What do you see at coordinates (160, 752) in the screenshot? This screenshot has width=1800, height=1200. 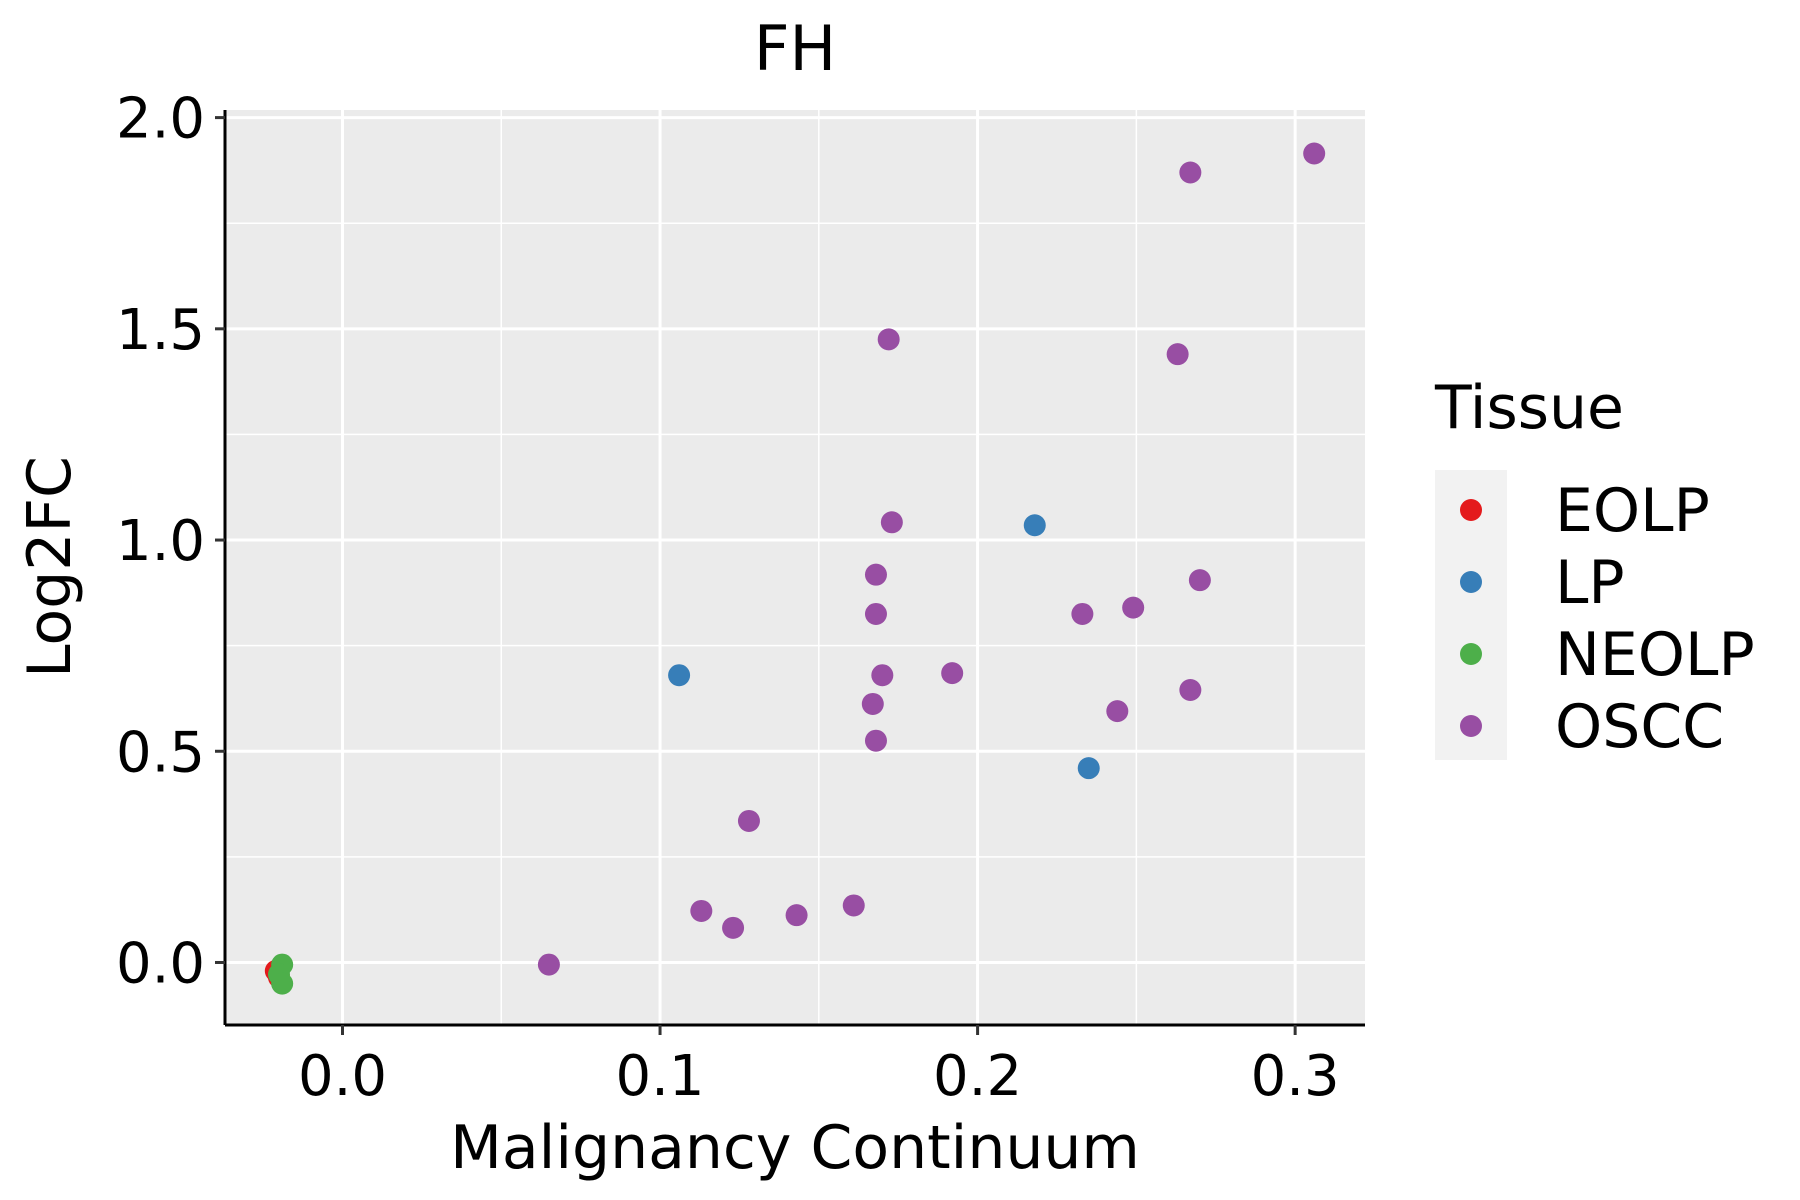 I see `y-tick-label: 0.5` at bounding box center [160, 752].